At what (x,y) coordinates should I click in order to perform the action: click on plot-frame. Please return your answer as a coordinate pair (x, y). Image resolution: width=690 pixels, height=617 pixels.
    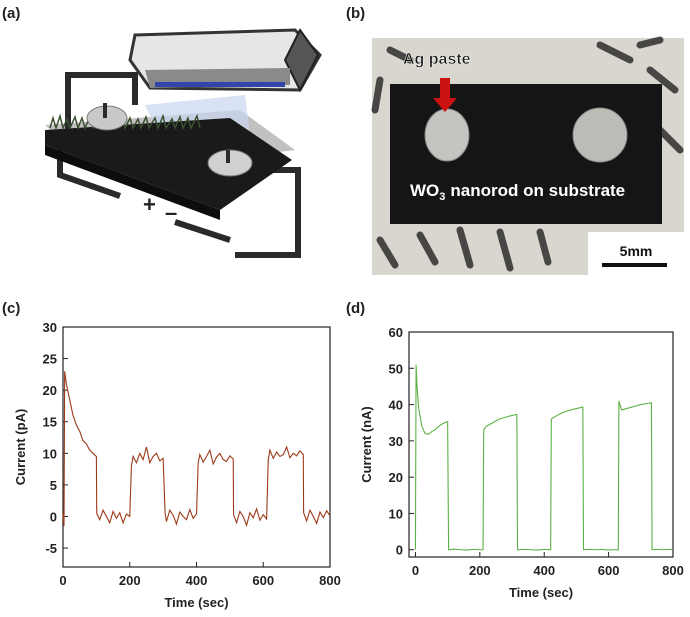
    Looking at the image, I should click on (541, 444).